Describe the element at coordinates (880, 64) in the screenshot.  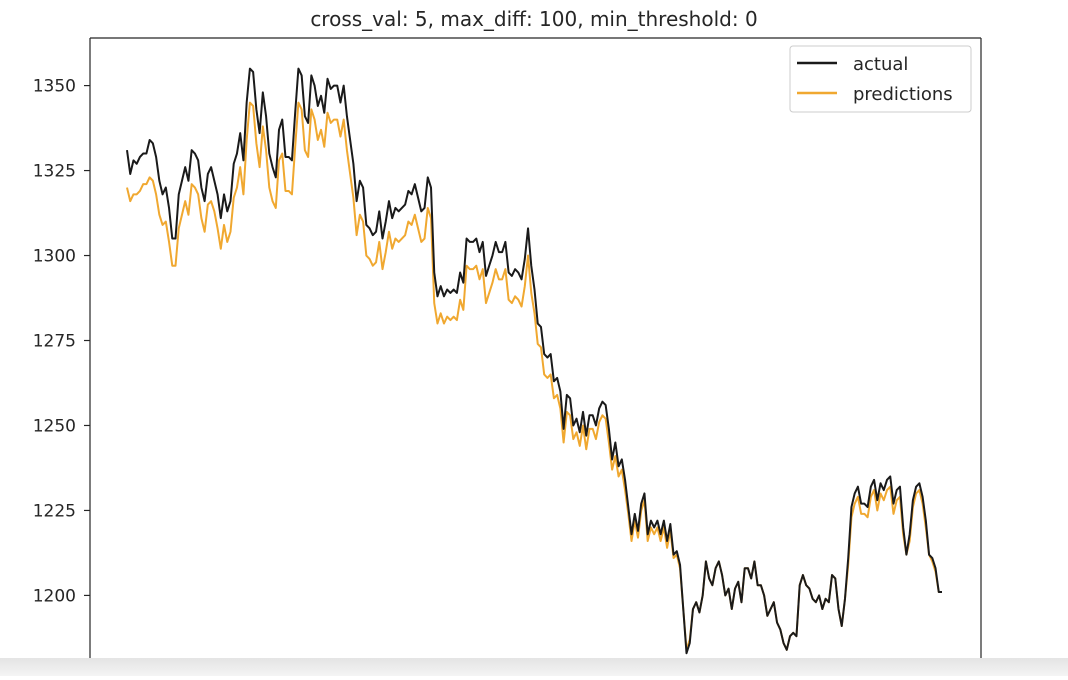
I see `legend-label-actual: actual` at that location.